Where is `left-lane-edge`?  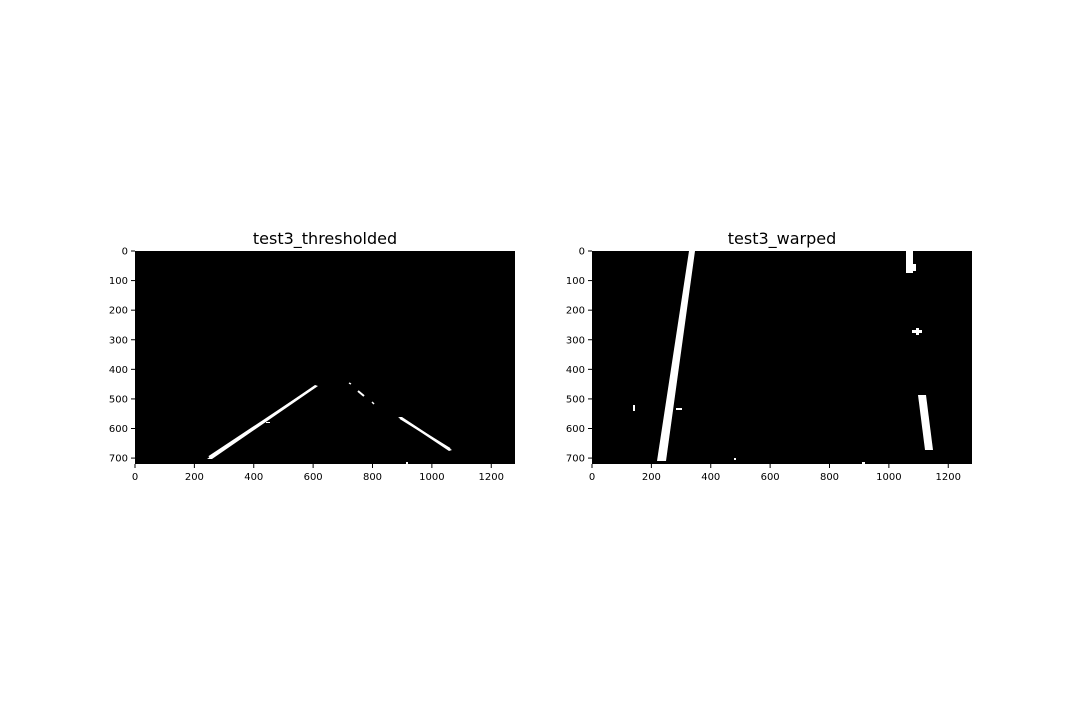
left-lane-edge is located at coordinates (262, 421).